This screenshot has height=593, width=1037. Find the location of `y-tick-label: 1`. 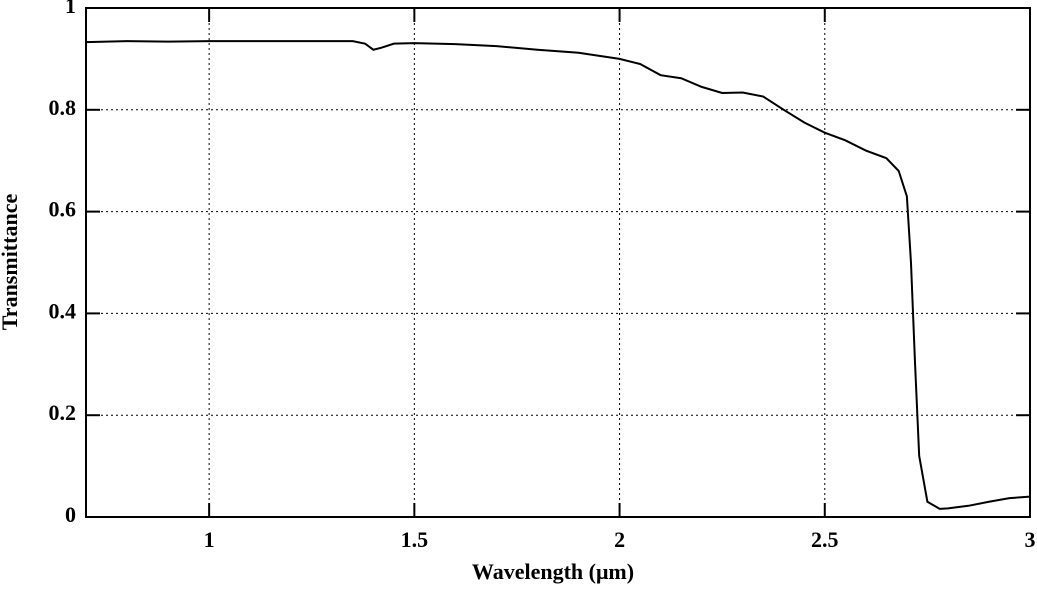

y-tick-label: 1 is located at coordinates (70, 9).